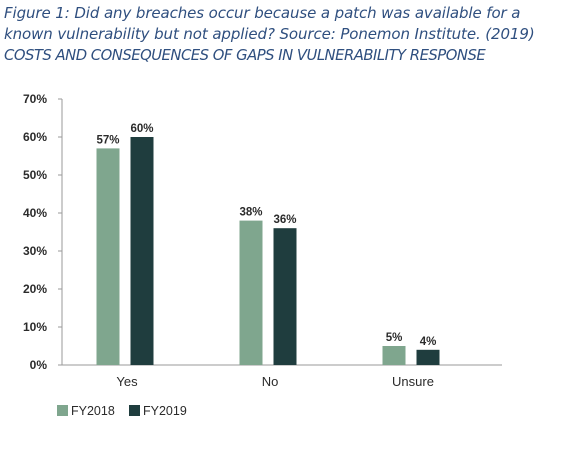 The image size is (573, 449). I want to click on y-tick-label: 70%, so click(35, 99).